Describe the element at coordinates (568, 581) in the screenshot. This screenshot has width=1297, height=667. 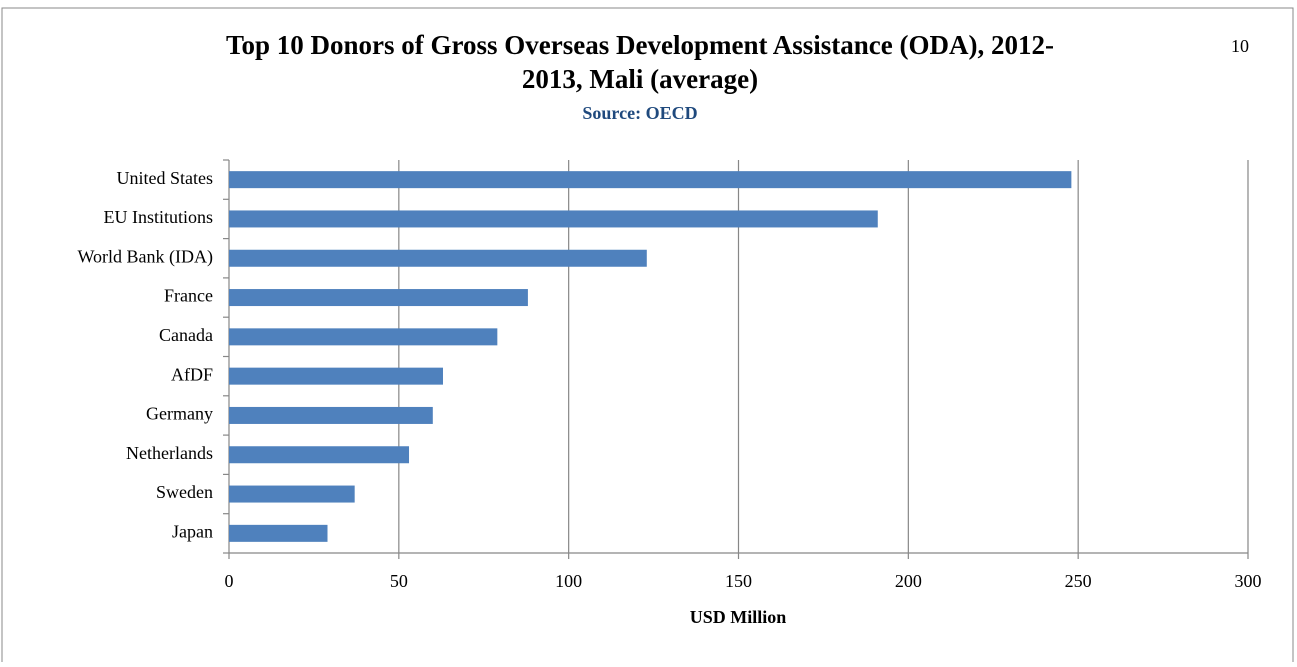
I see `x-tick-label: 100` at that location.